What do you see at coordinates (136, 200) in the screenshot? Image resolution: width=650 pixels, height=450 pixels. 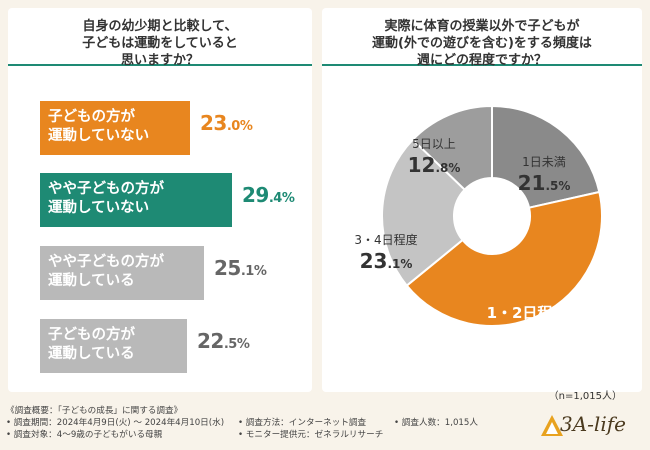 I see `bar: やや子どもの方が 運動していない` at bounding box center [136, 200].